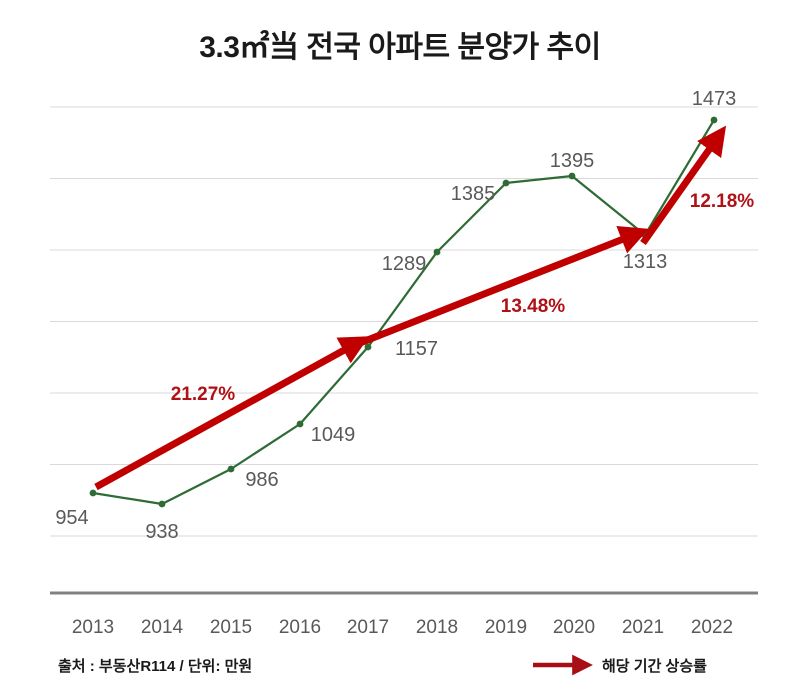  What do you see at coordinates (261, 480) in the screenshot?
I see `value-label-2015: 986` at bounding box center [261, 480].